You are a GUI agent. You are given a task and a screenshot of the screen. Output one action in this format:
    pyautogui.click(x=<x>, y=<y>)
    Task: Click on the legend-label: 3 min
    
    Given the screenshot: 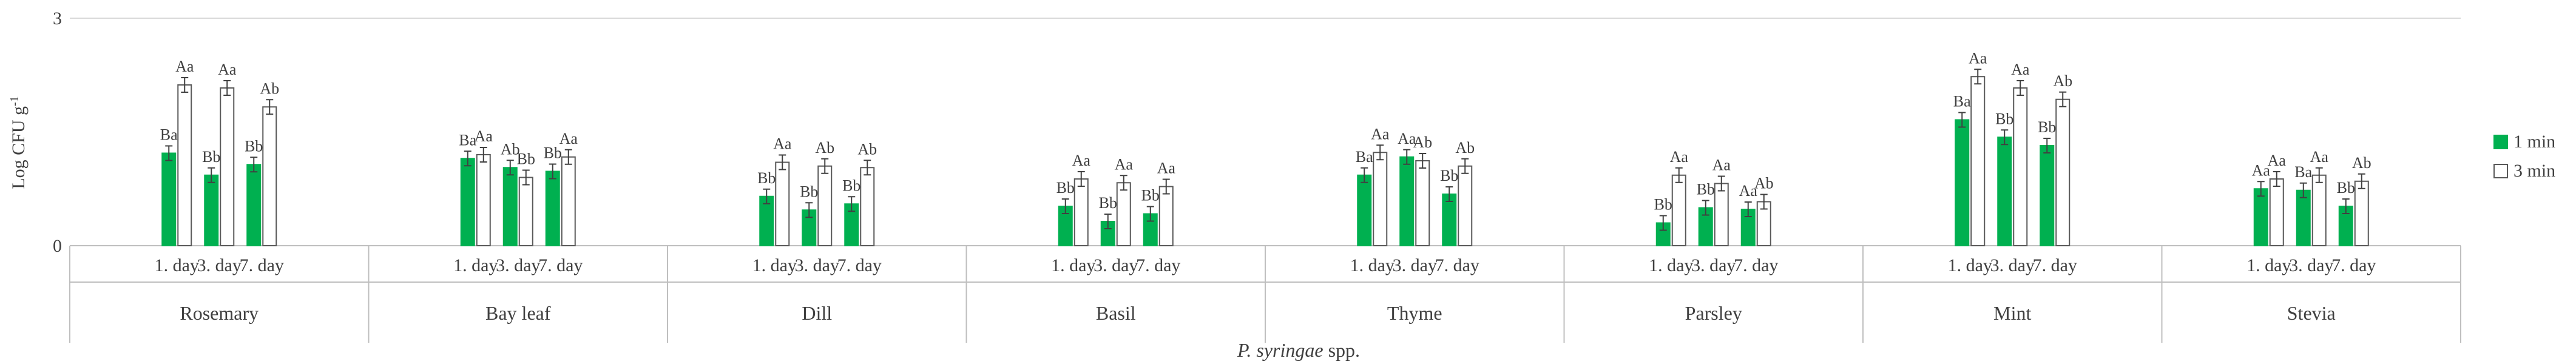 What is the action you would take?
    pyautogui.click(x=2534, y=171)
    